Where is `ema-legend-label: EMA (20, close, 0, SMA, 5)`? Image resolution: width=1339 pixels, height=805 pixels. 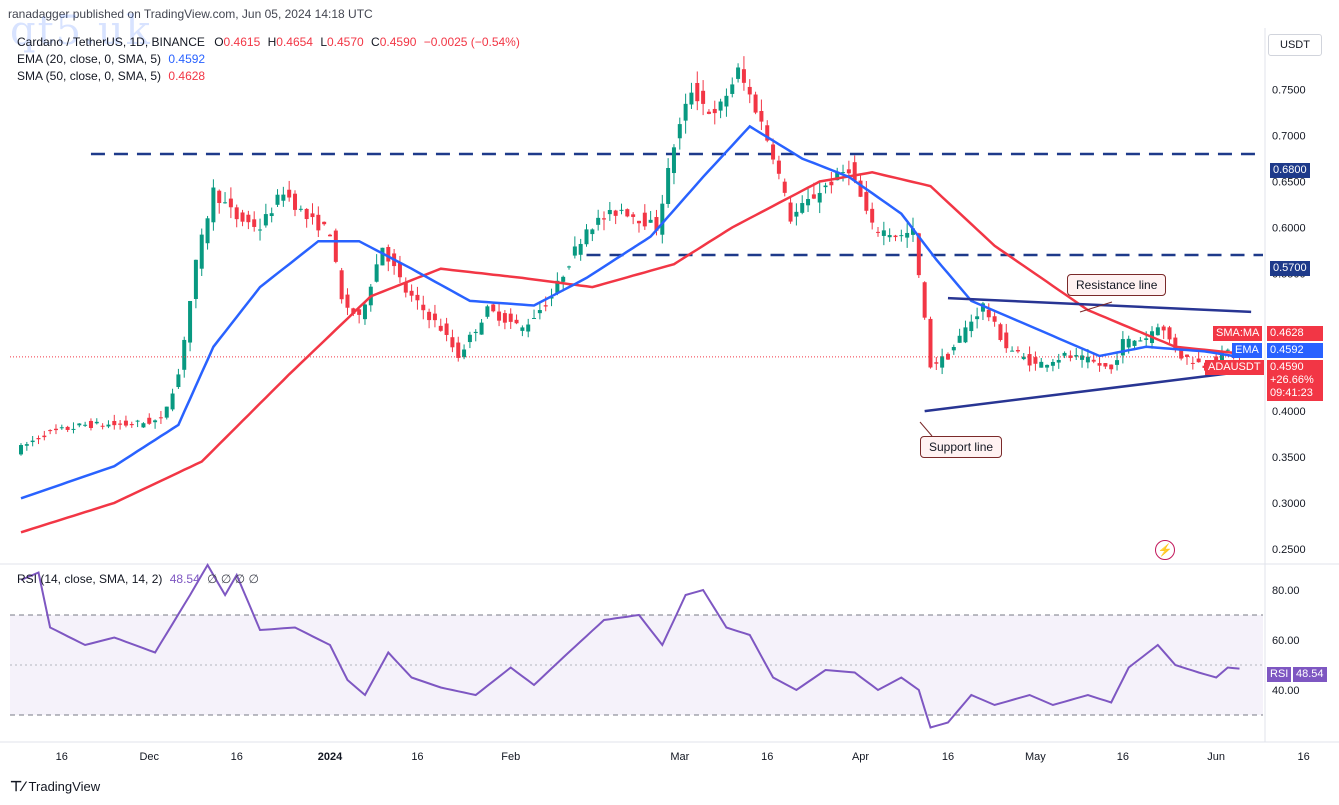
ema-legend-label: EMA (20, close, 0, SMA, 5) is located at coordinates (89, 59).